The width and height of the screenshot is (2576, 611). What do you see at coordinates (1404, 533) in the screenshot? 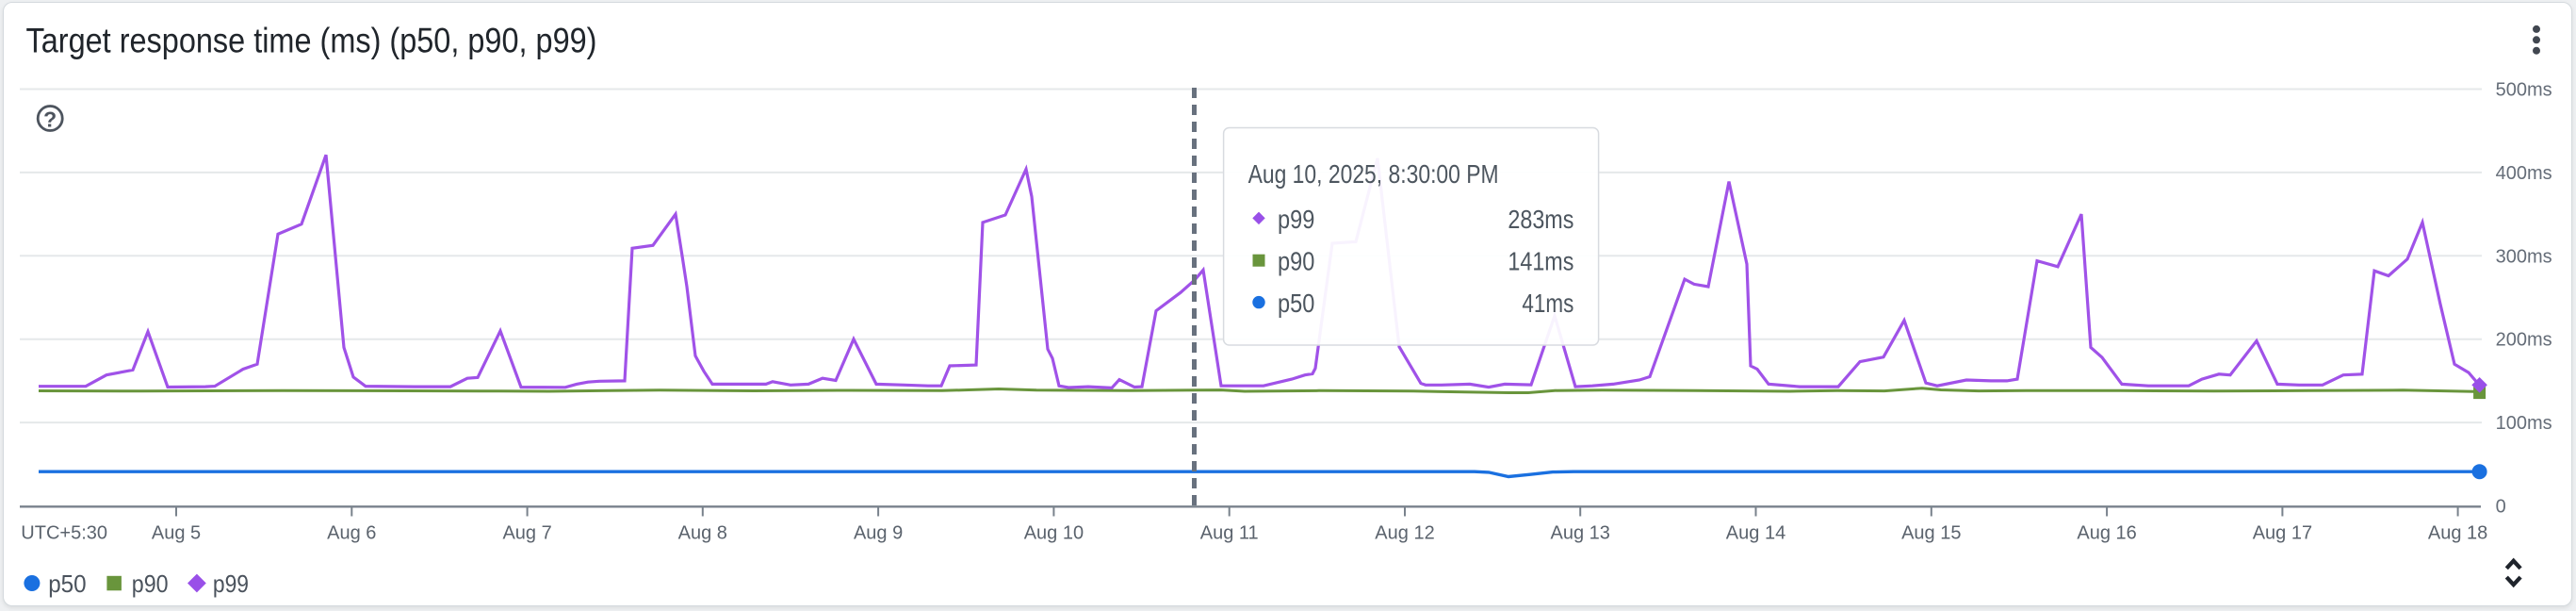
I see `svg-text: Aug 12` at bounding box center [1404, 533].